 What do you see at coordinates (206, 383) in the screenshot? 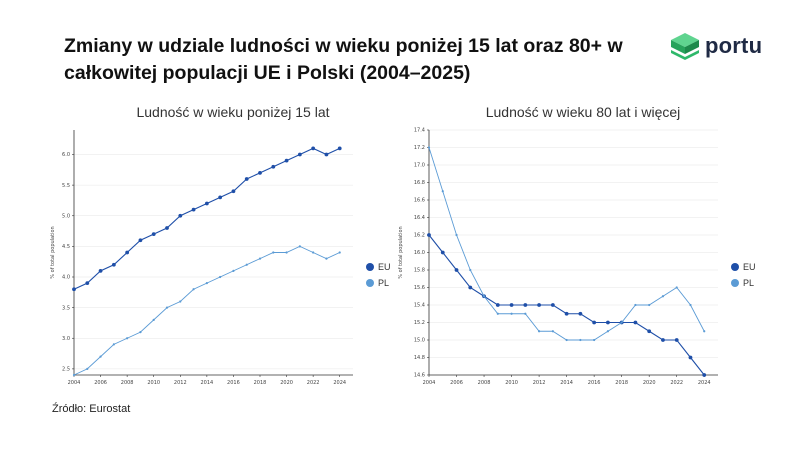
I see `x-tick-label: 2014` at bounding box center [206, 383].